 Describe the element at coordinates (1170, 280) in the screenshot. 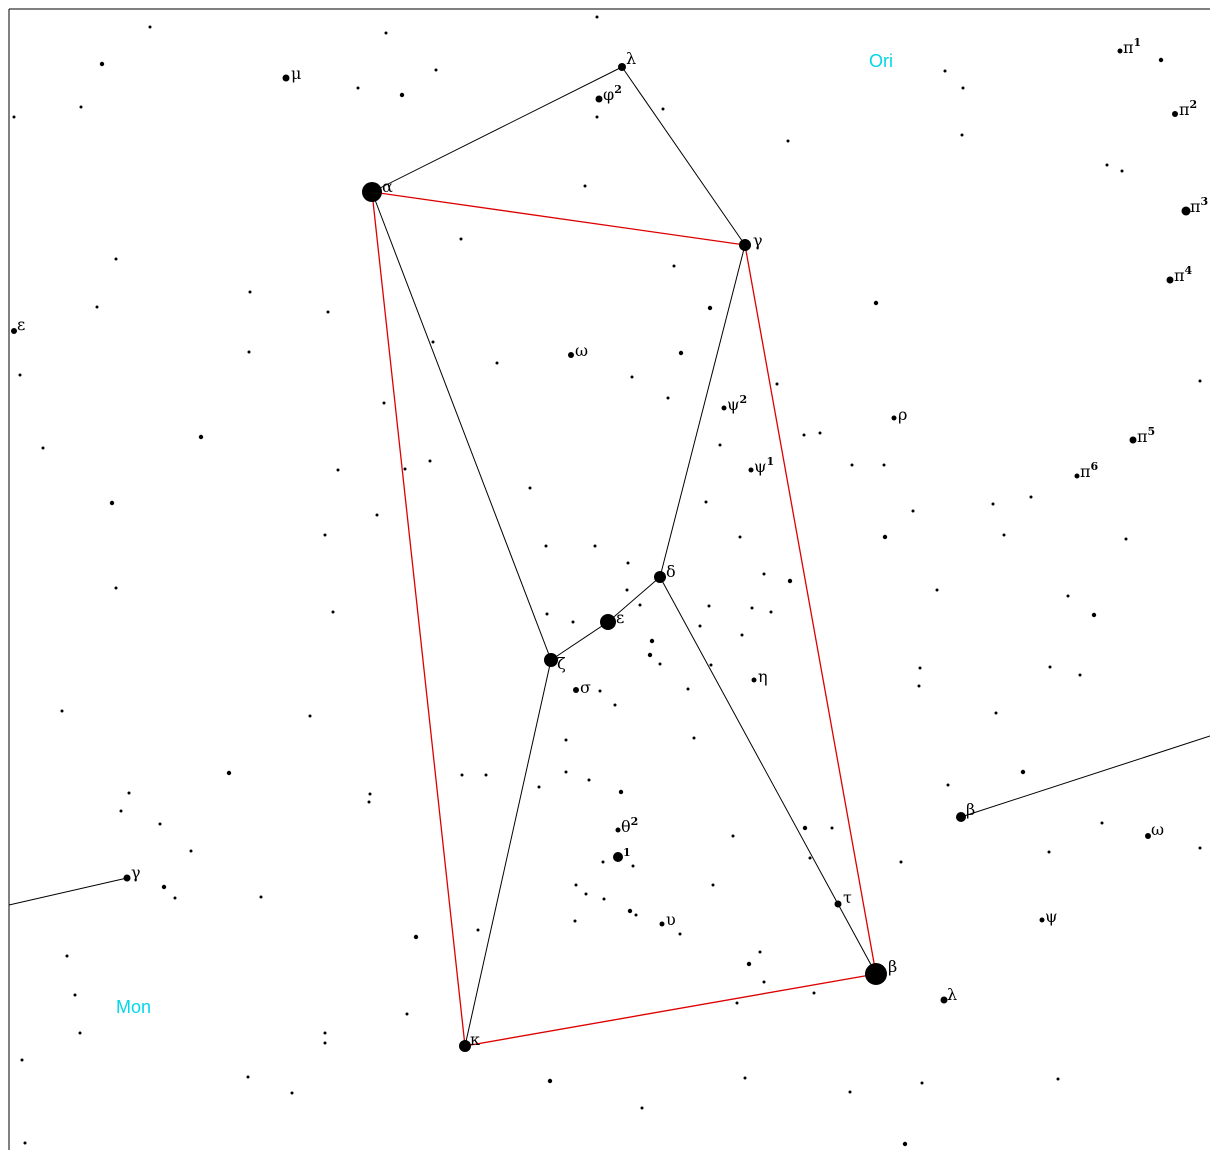

I see `star-pi4-ori` at that location.